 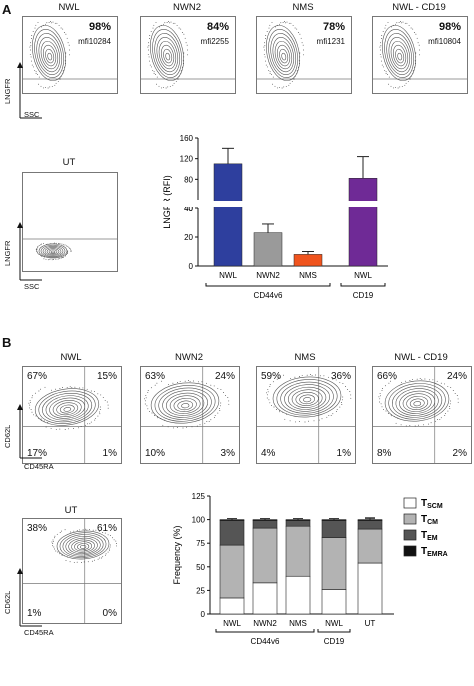 What do you see at coordinates (7, 602) in the screenshot?
I see `y-axis-label: CD62L` at bounding box center [7, 602].